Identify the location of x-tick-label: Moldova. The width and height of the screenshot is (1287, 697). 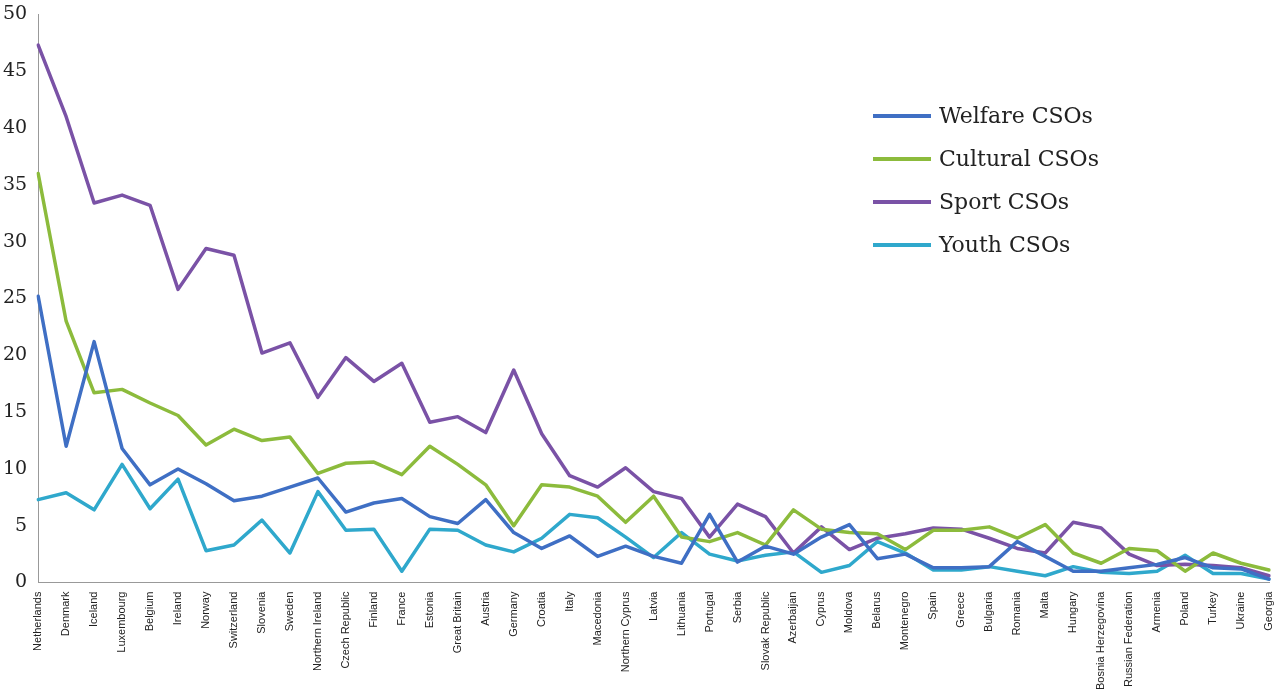
(848, 612).